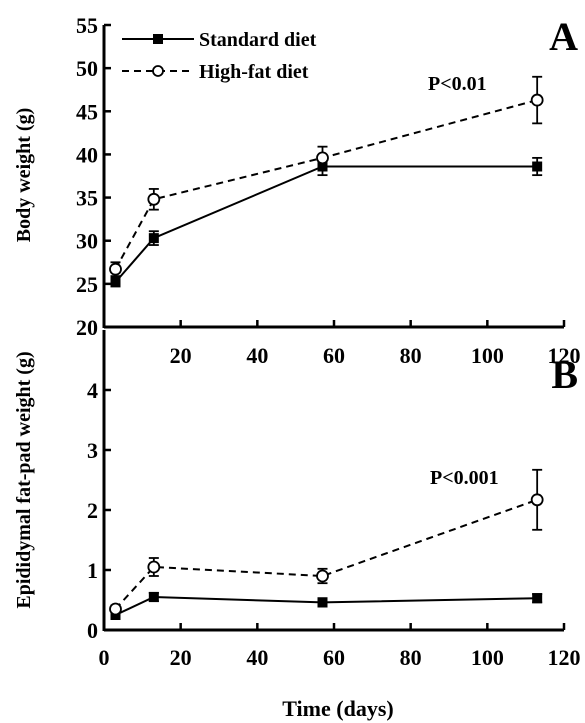 This screenshot has height=723, width=585. I want to click on x-tick-label-a: 60, so click(334, 355).